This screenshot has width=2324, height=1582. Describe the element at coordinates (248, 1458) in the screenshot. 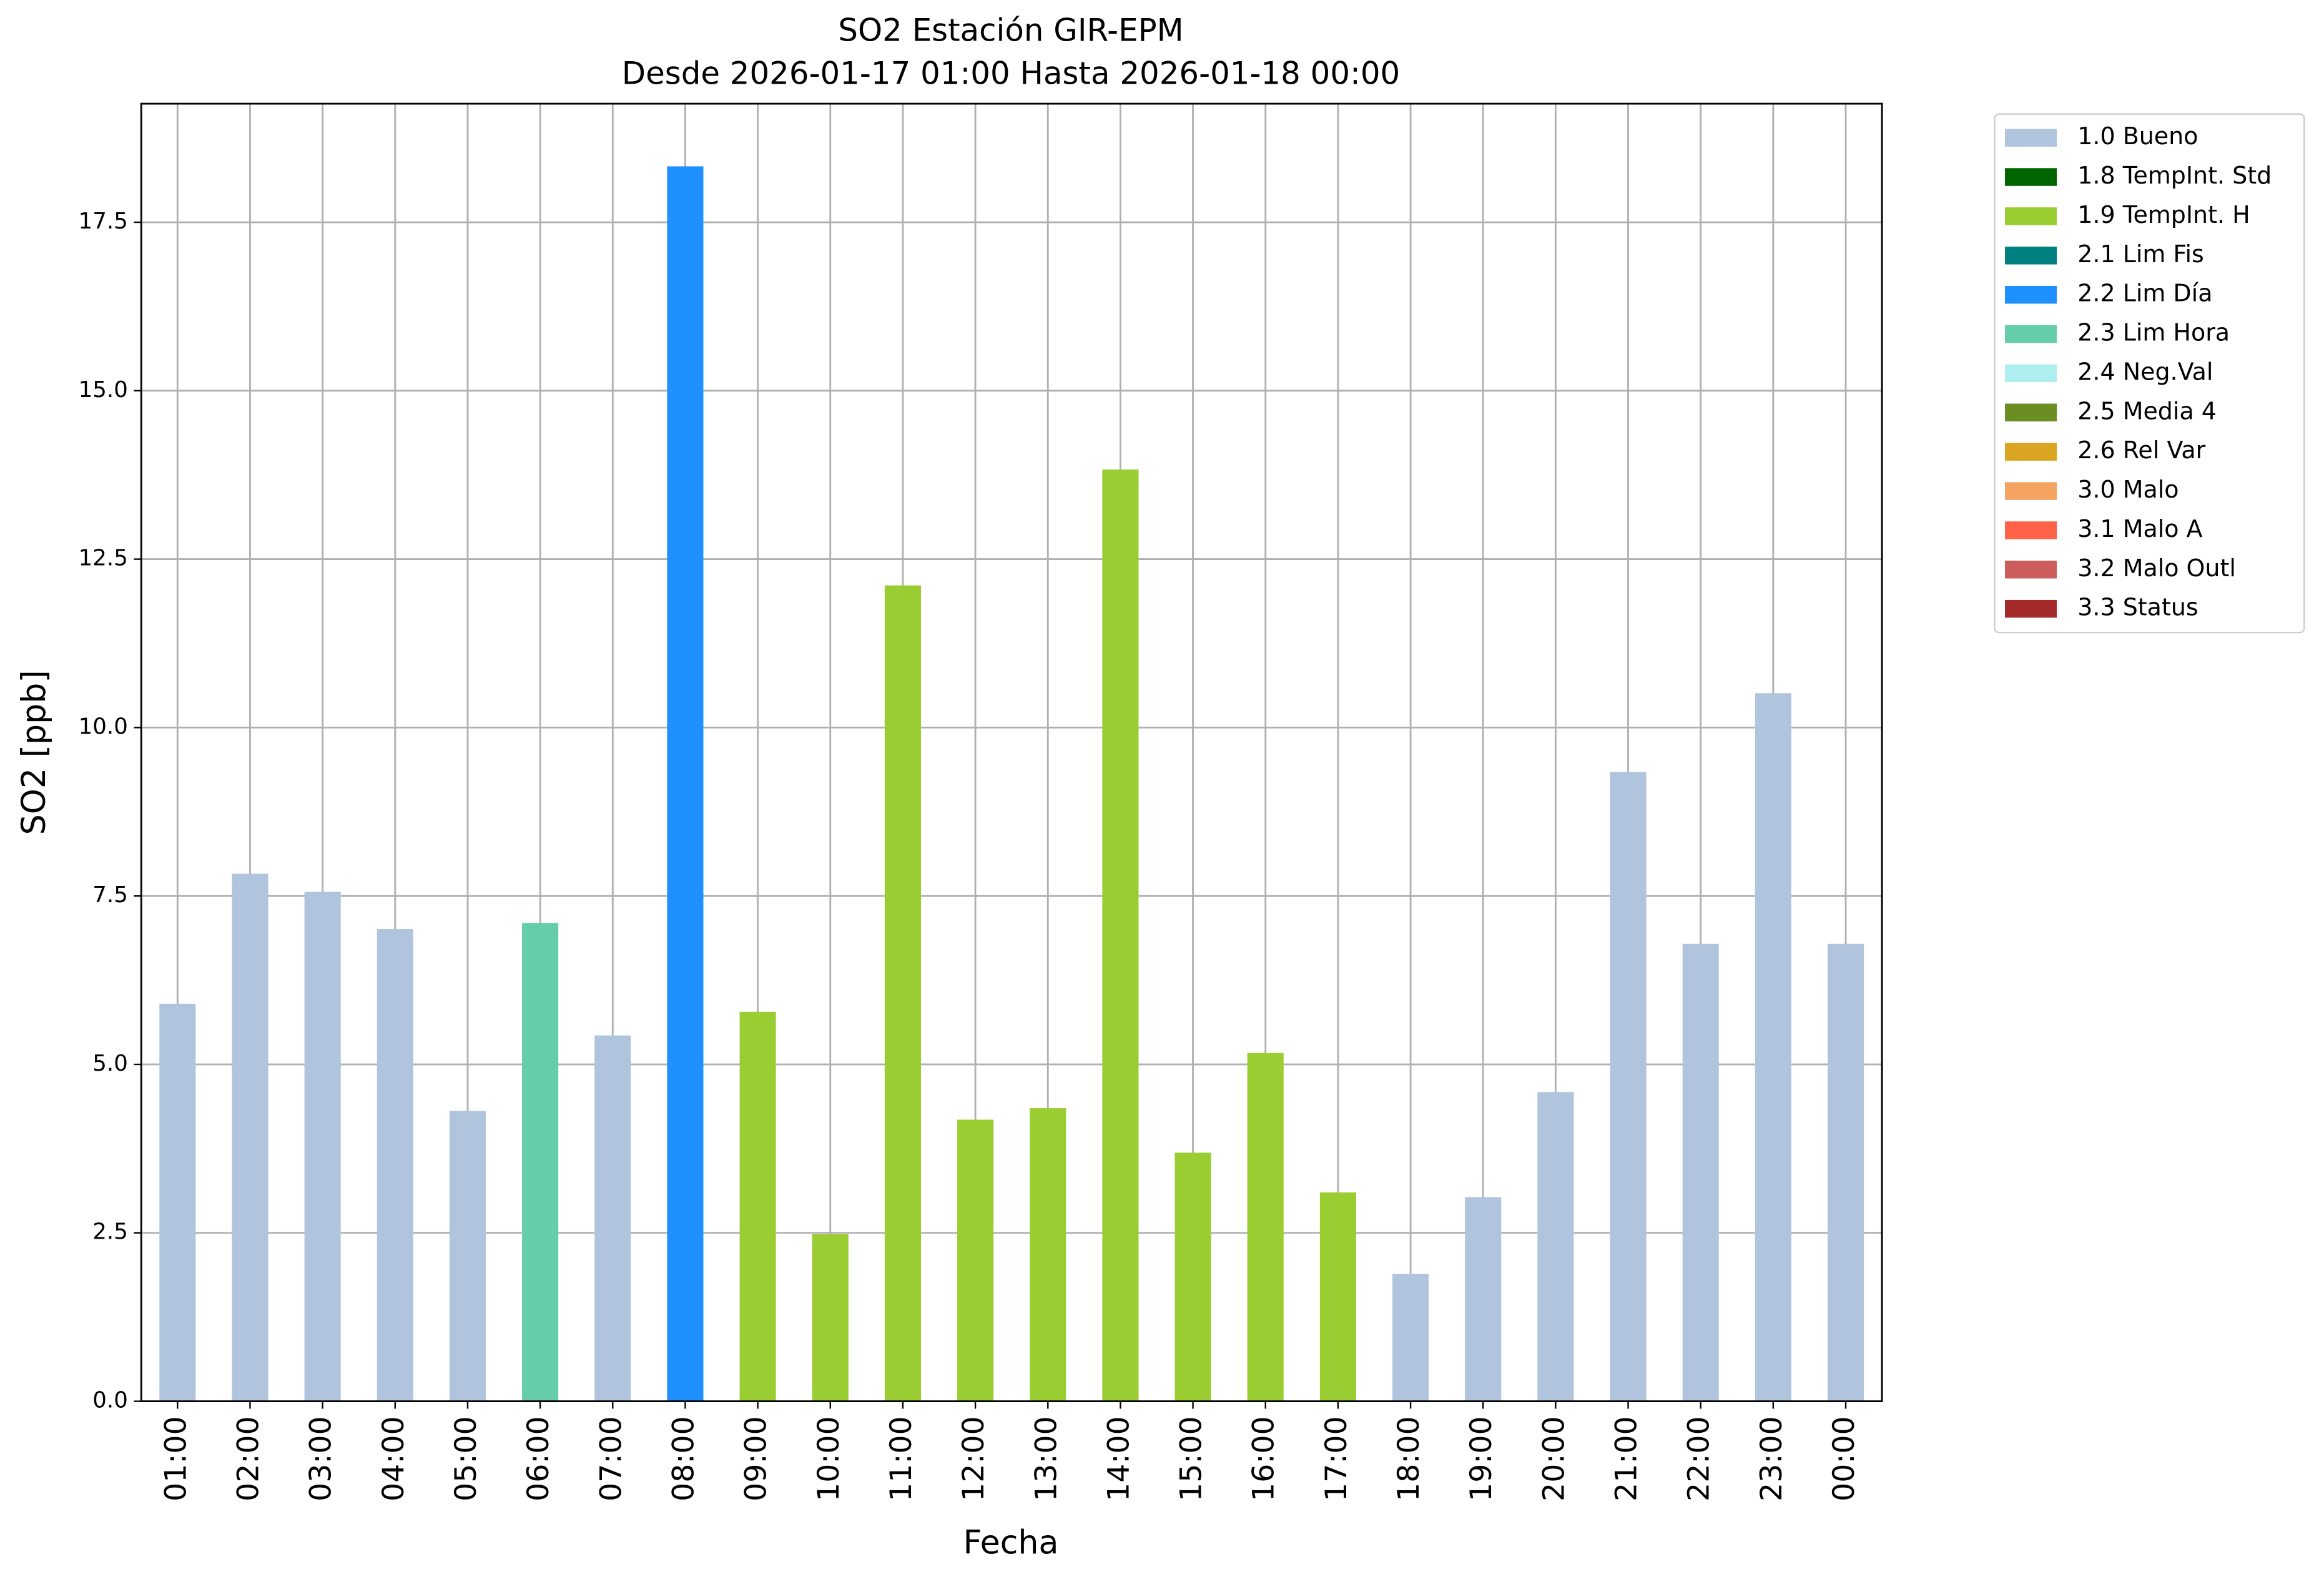

I see `x-tick-label: 02:00` at that location.